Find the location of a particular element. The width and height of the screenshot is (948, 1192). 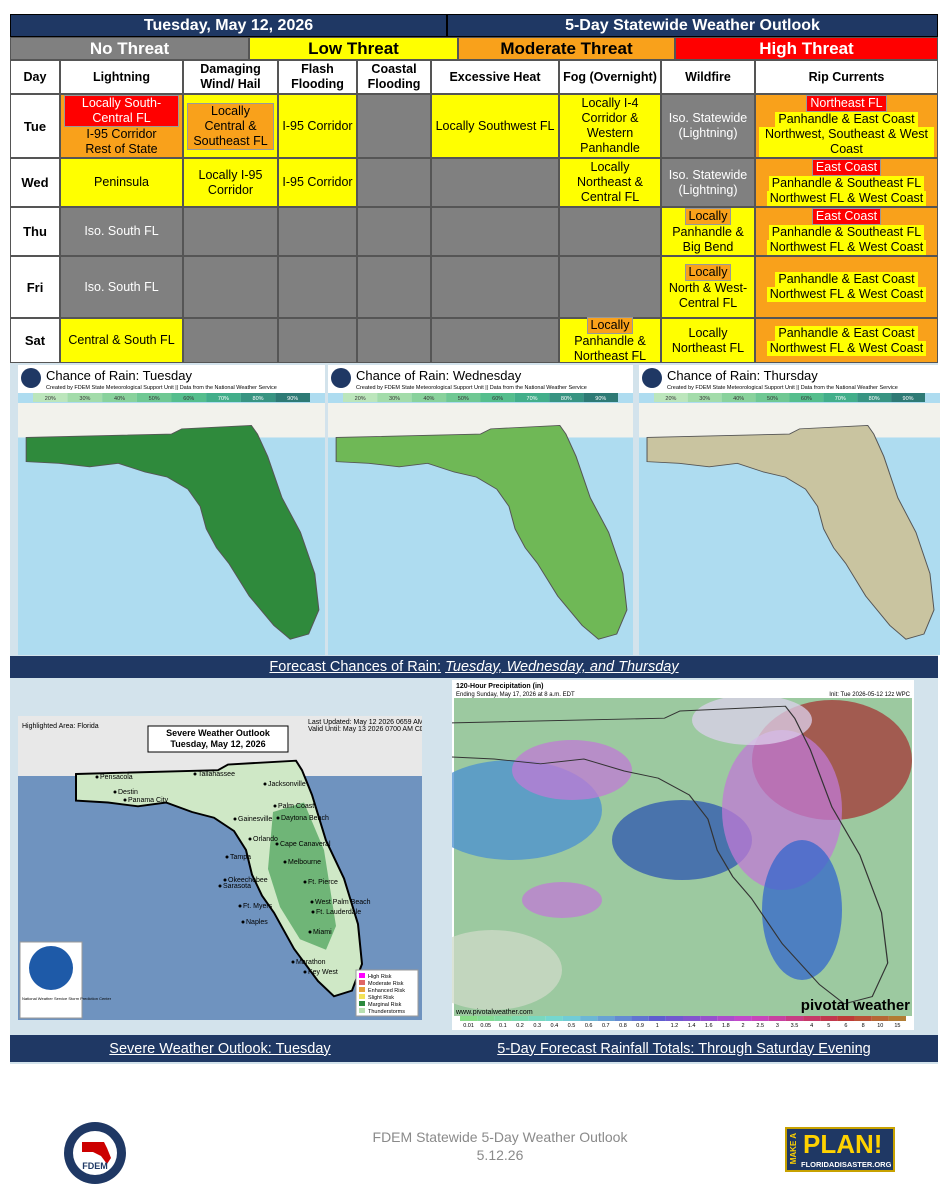

rf-scale-label: 0.3 is located at coordinates (537, 1026).